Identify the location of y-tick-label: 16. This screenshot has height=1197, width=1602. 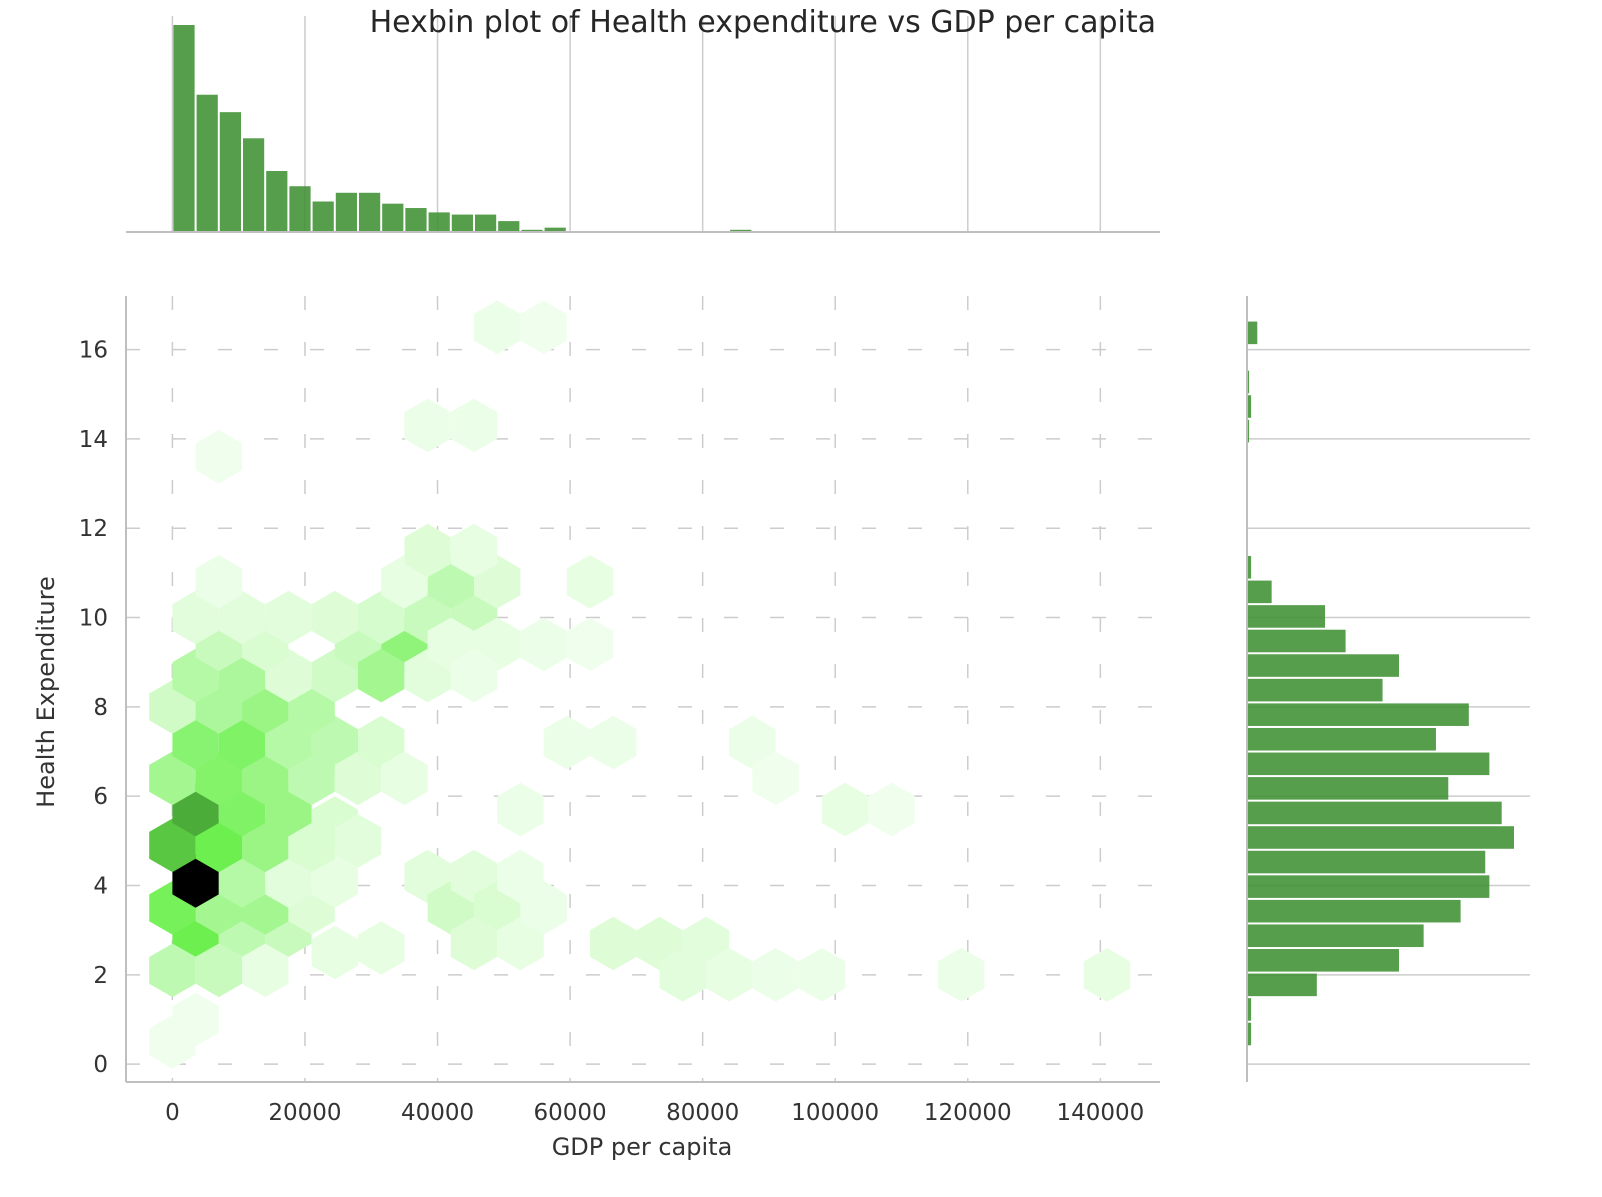
(93, 351).